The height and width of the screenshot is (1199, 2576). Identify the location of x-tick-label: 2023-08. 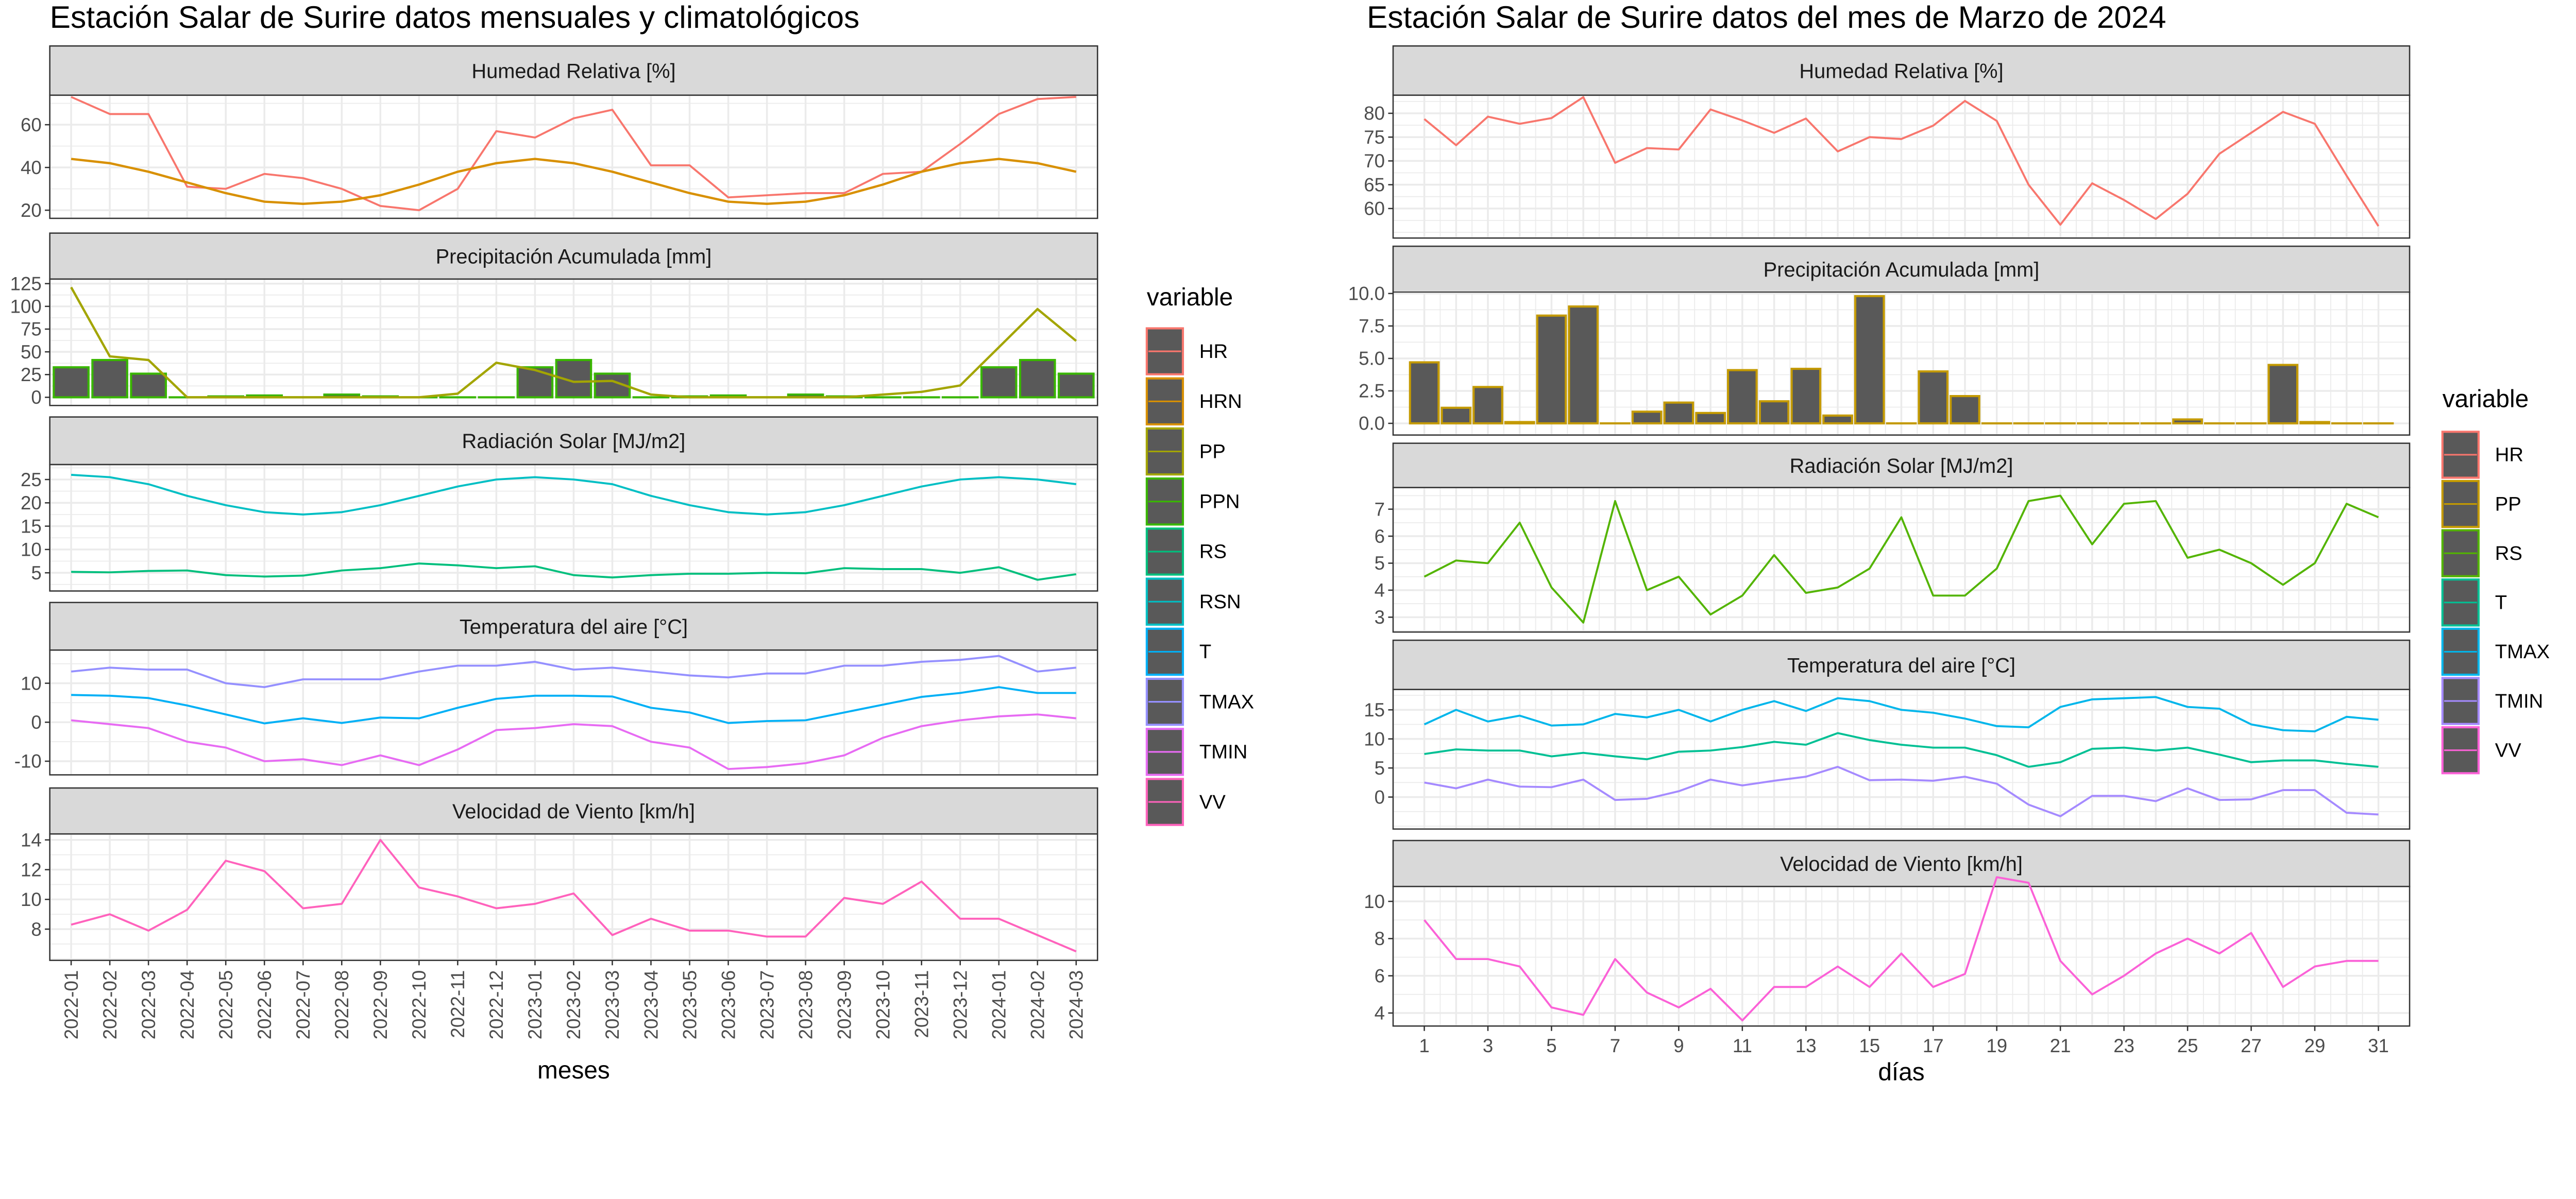
(805, 1004).